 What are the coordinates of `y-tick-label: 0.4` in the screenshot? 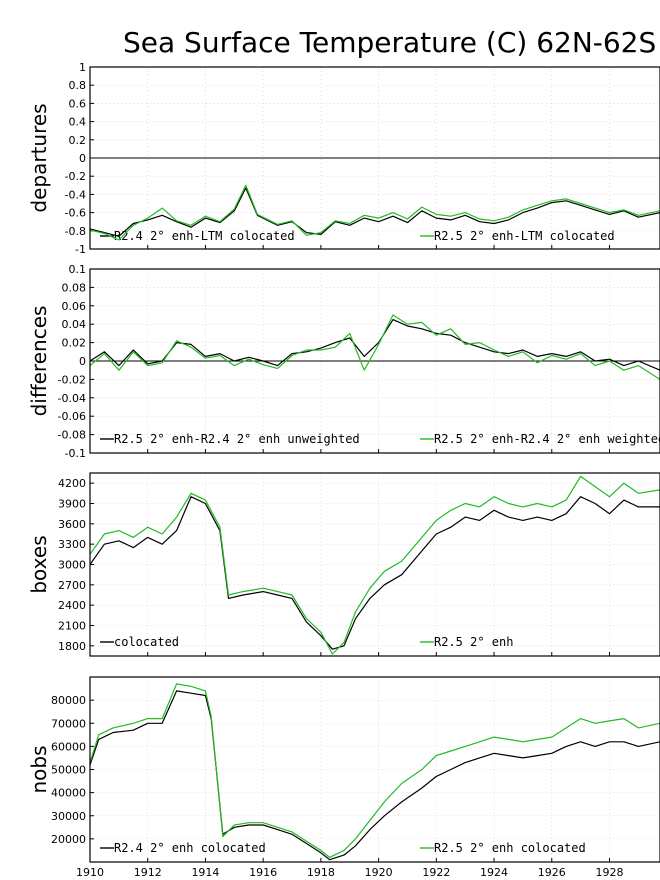 It's located at (78, 122).